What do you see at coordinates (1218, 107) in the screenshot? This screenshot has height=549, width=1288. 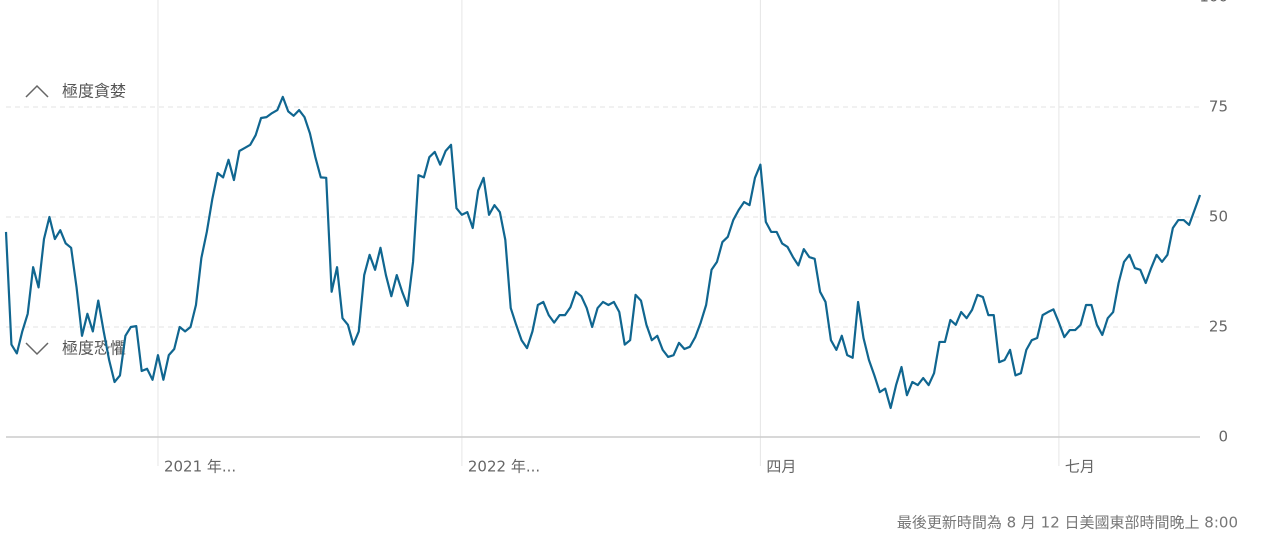 I see `y-tick-label: 75` at bounding box center [1218, 107].